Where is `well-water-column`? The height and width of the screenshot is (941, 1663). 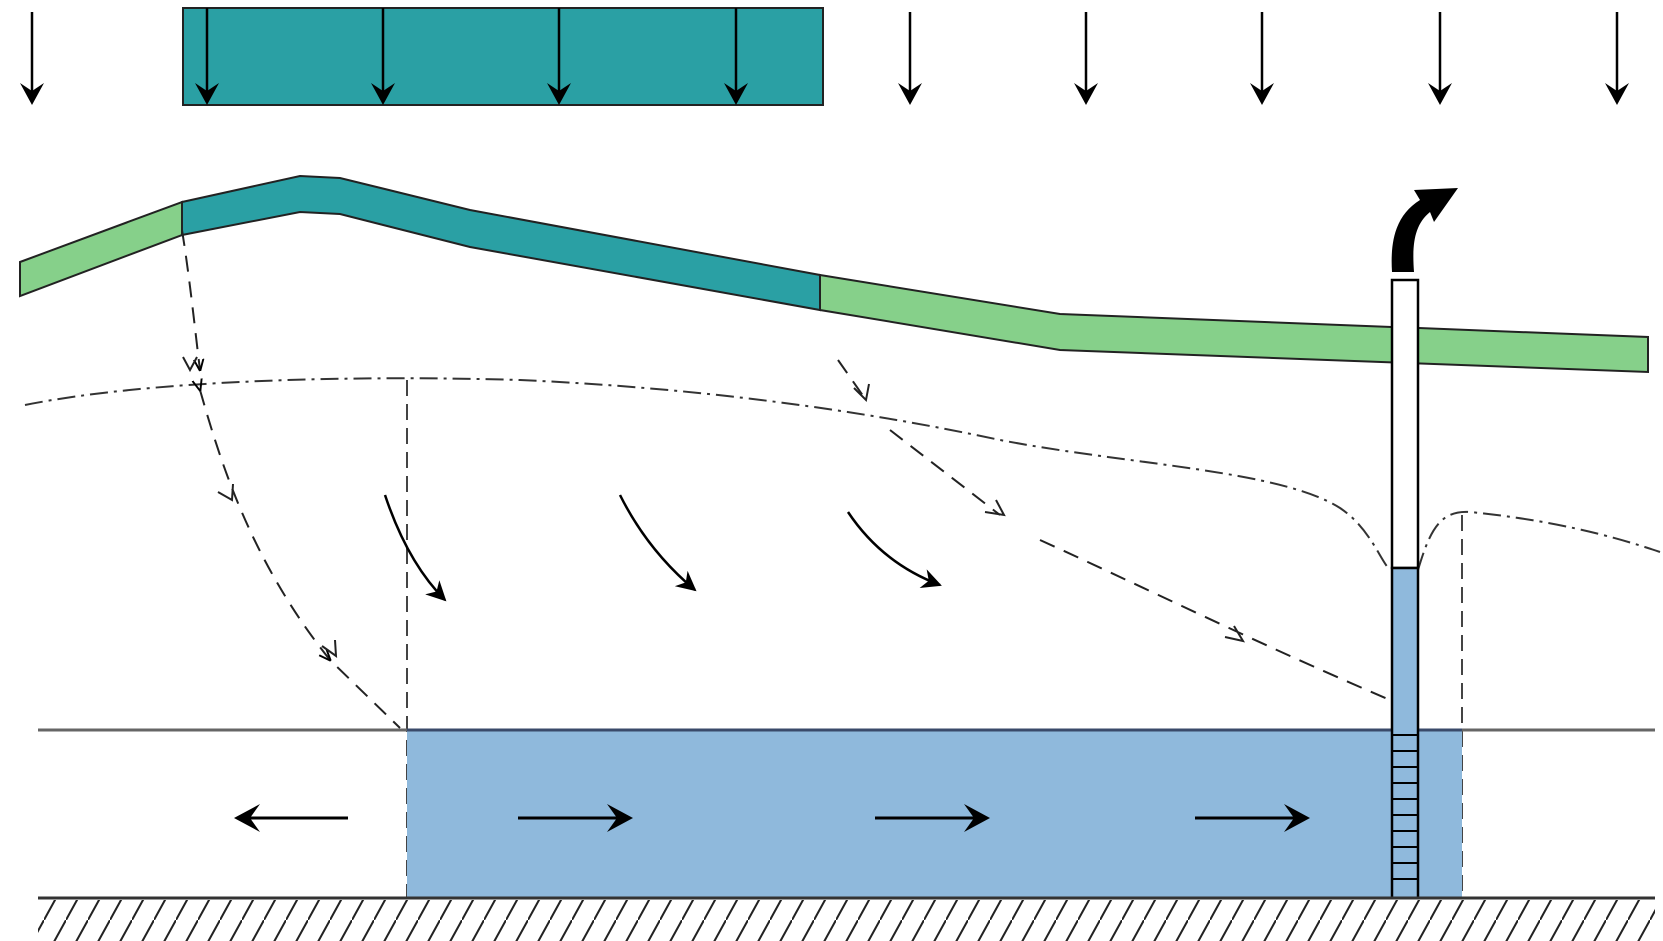 well-water-column is located at coordinates (1405, 733).